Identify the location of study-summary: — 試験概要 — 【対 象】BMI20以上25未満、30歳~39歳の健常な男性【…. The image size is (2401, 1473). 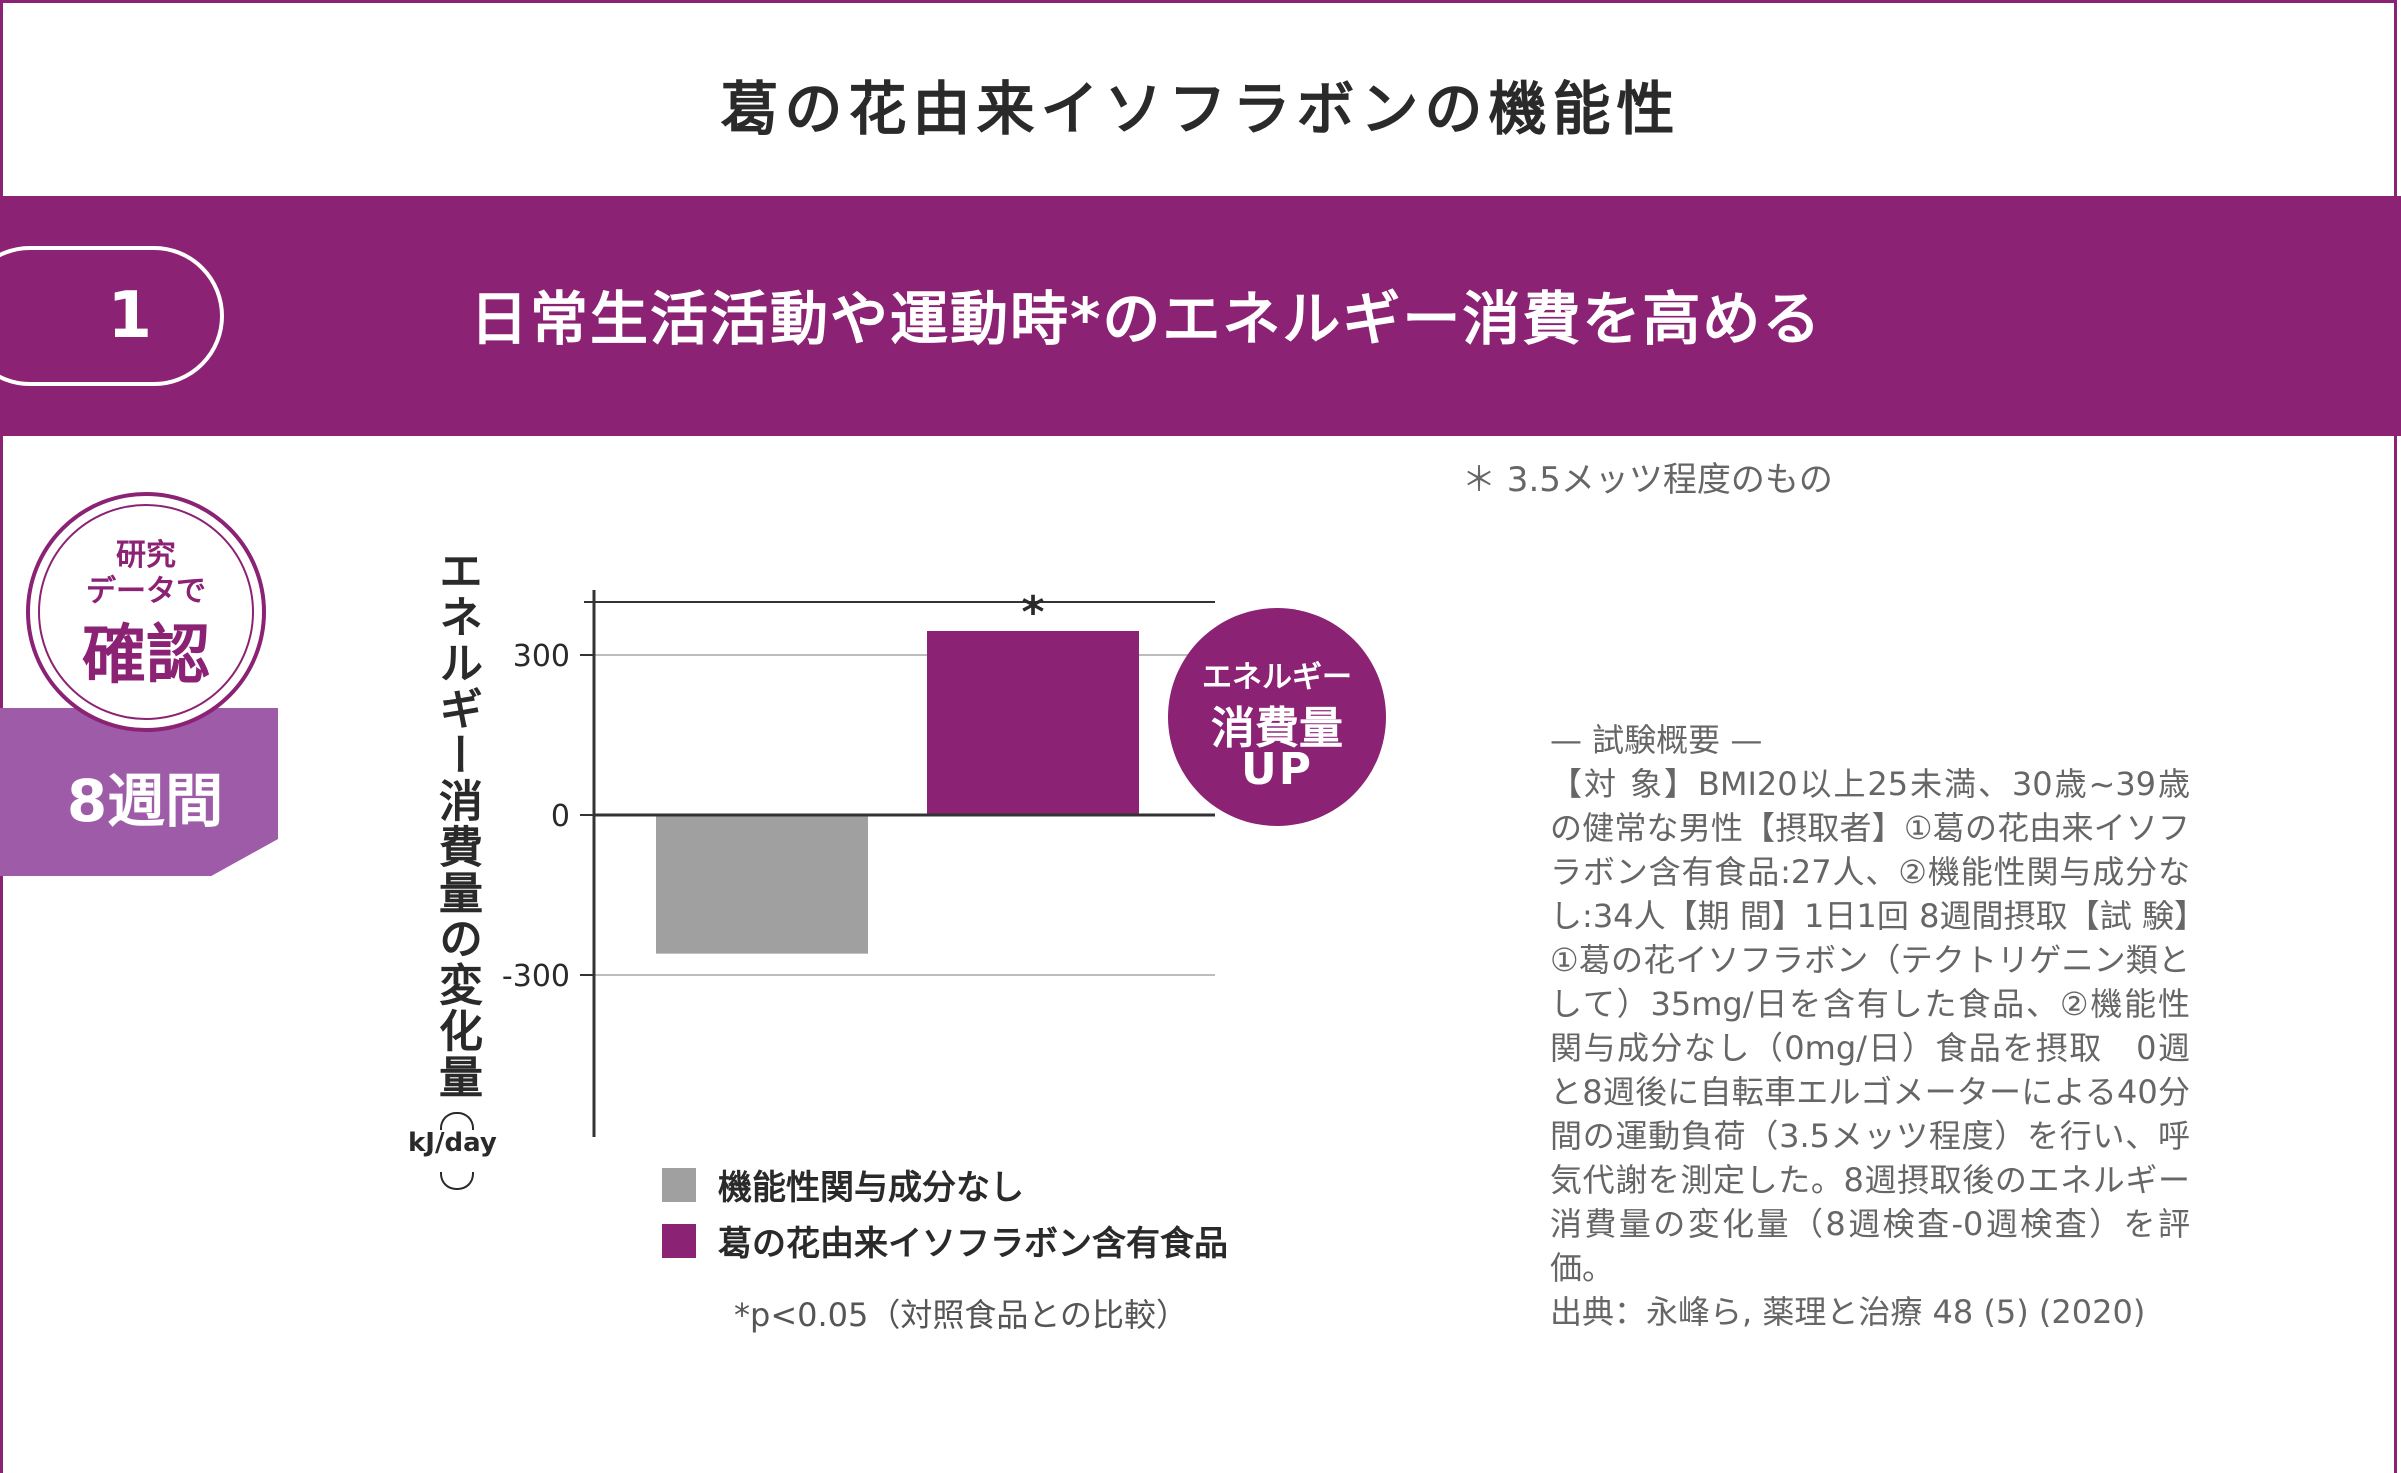
(1870, 1026).